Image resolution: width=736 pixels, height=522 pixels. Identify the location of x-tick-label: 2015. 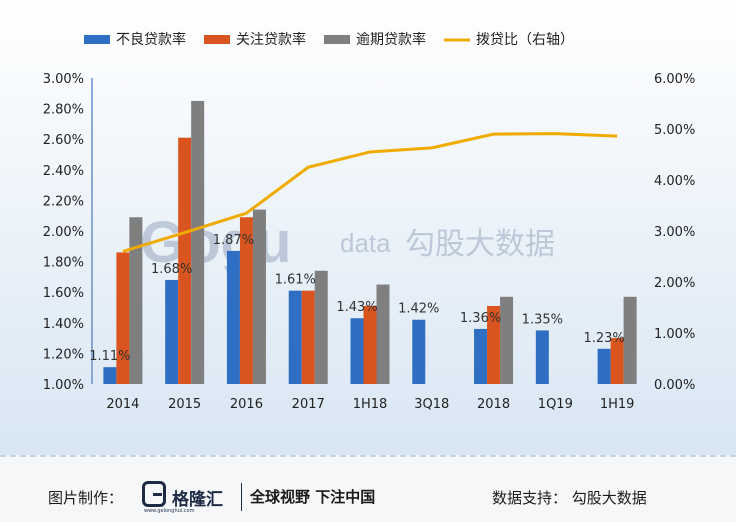
(184, 404).